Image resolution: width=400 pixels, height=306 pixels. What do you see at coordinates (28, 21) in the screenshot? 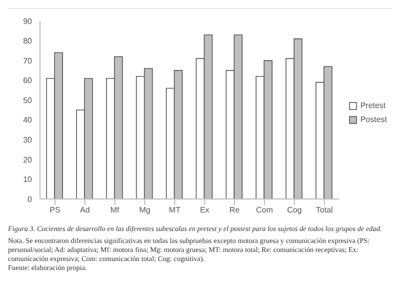
I see `y-tick-label: 90` at bounding box center [28, 21].